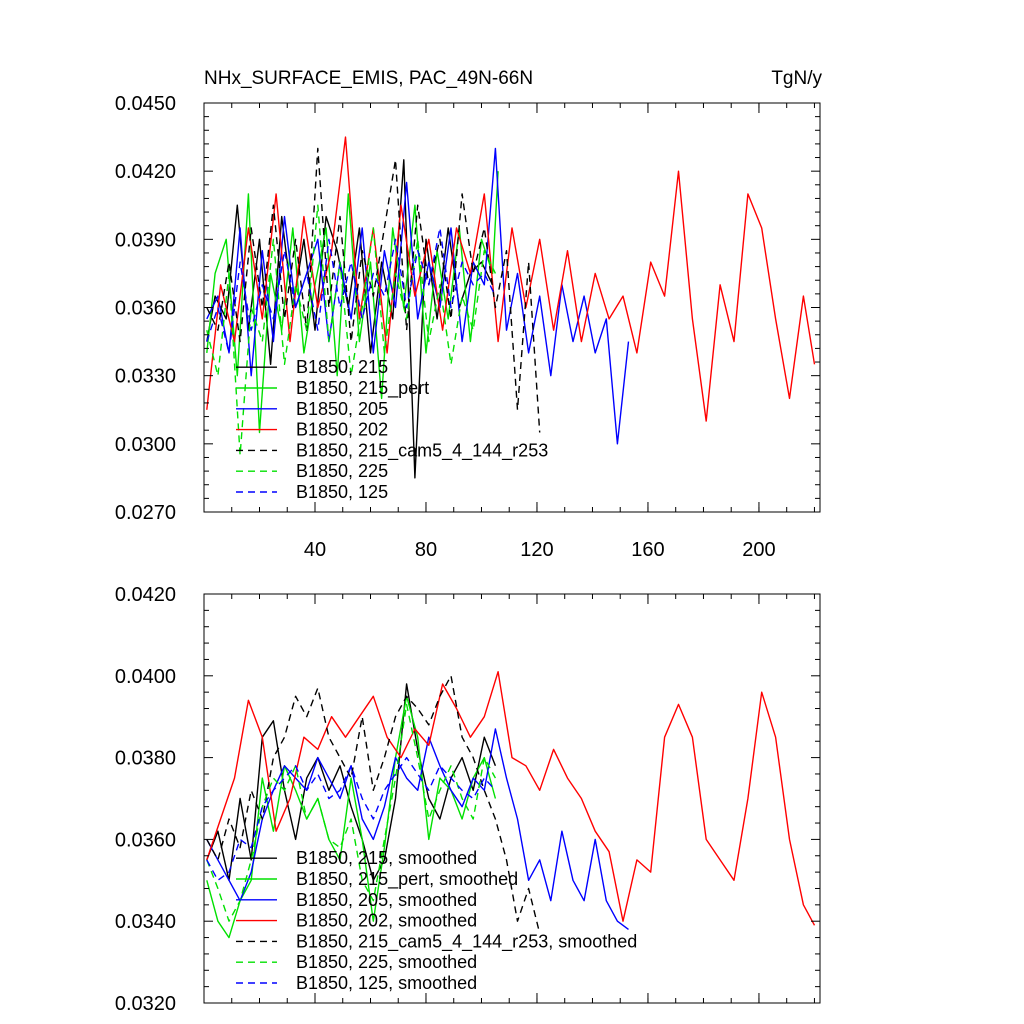 This screenshot has height=1024, width=1024. I want to click on y-tick-label: 0.0450, so click(145, 104).